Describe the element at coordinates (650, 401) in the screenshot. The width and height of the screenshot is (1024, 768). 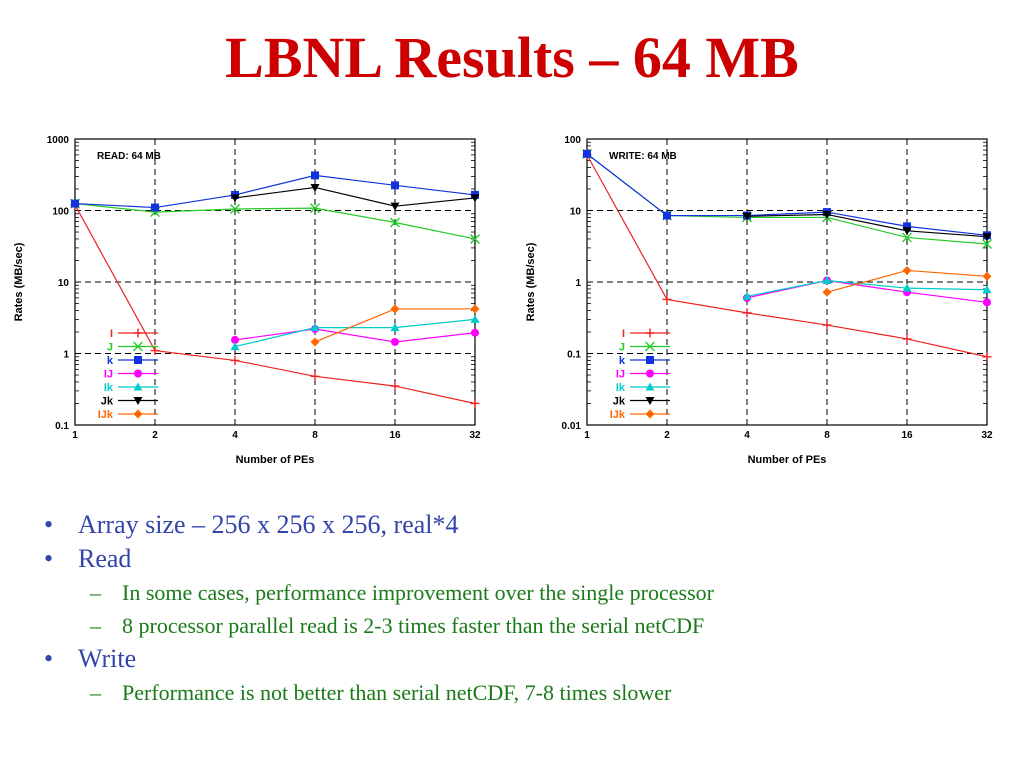
I see `legend-marker-jk` at that location.